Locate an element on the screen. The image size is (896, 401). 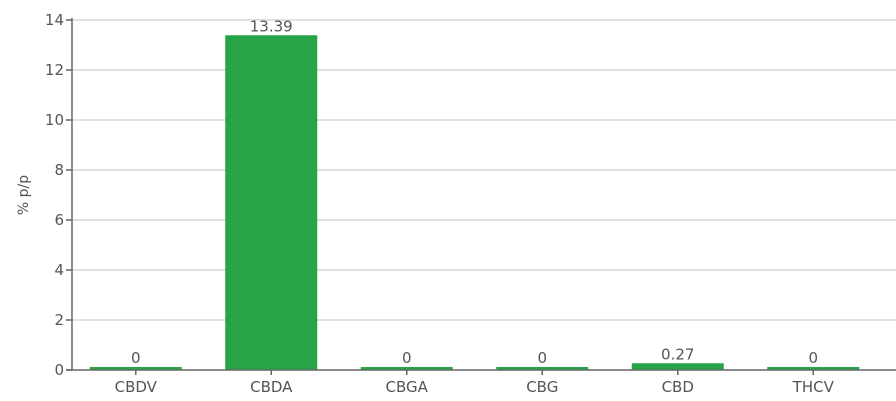
x-tick-label: CBG is located at coordinates (542, 387).